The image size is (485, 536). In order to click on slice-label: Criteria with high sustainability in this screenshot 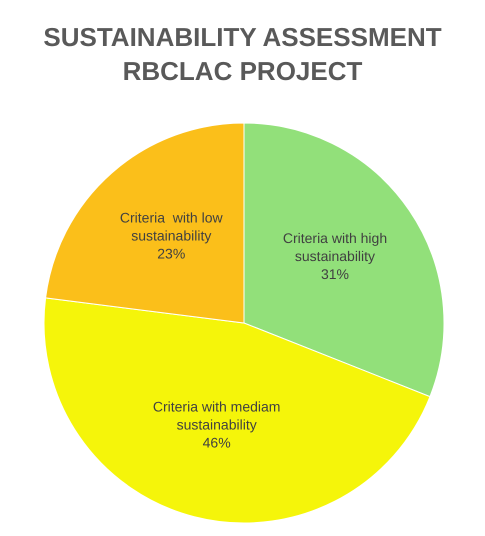, I will do `click(335, 247)`.